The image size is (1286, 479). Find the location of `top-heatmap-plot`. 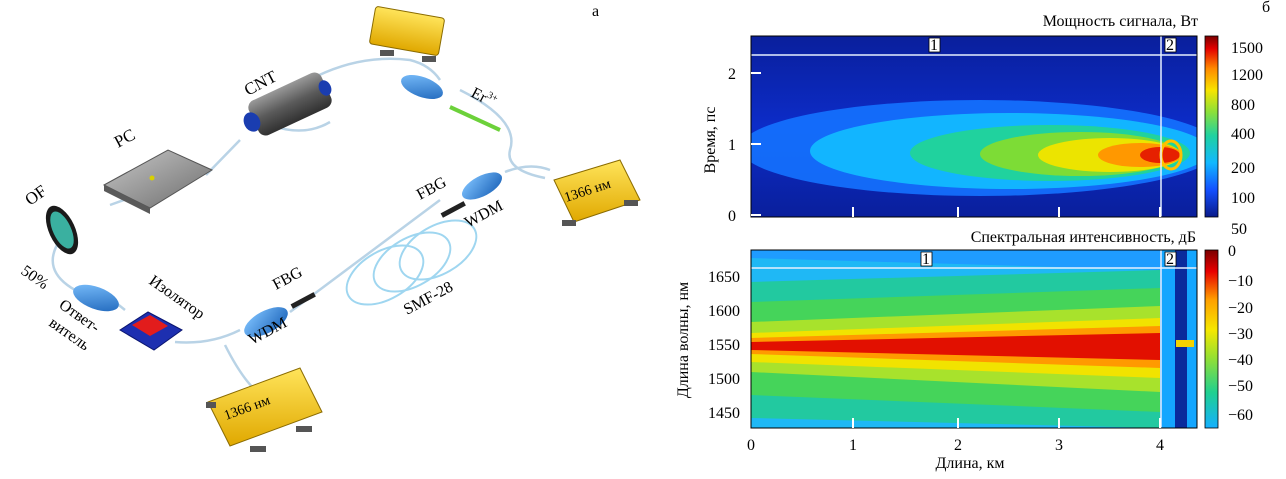

top-heatmap-plot is located at coordinates (980, 126).